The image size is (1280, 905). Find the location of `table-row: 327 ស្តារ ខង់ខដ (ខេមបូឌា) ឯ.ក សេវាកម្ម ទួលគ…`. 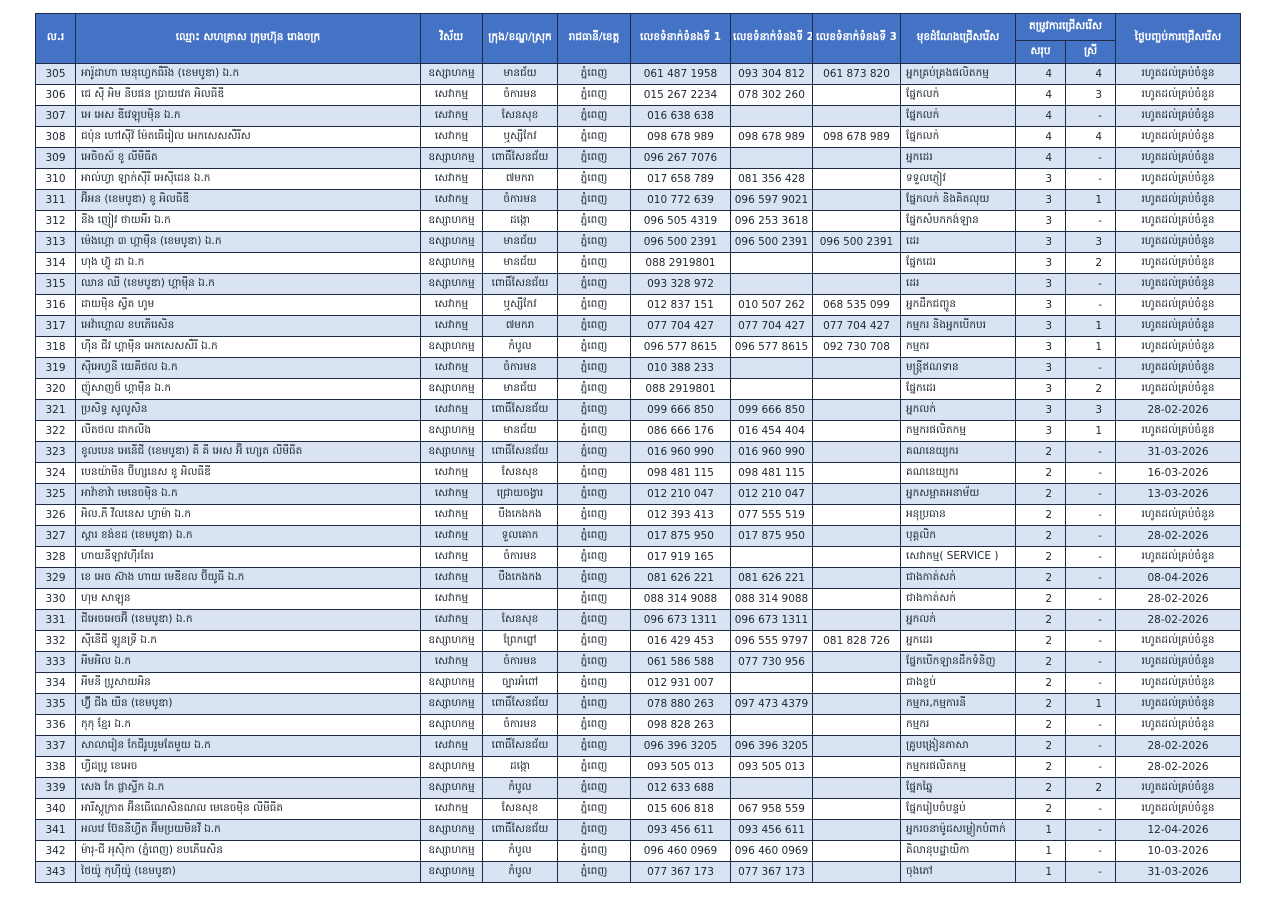

table-row: 327 ស្តារ ខង់ខដ (ខេមបូឌា) ឯ.ក សេវាកម្ម ទួលគ… is located at coordinates (638, 536).